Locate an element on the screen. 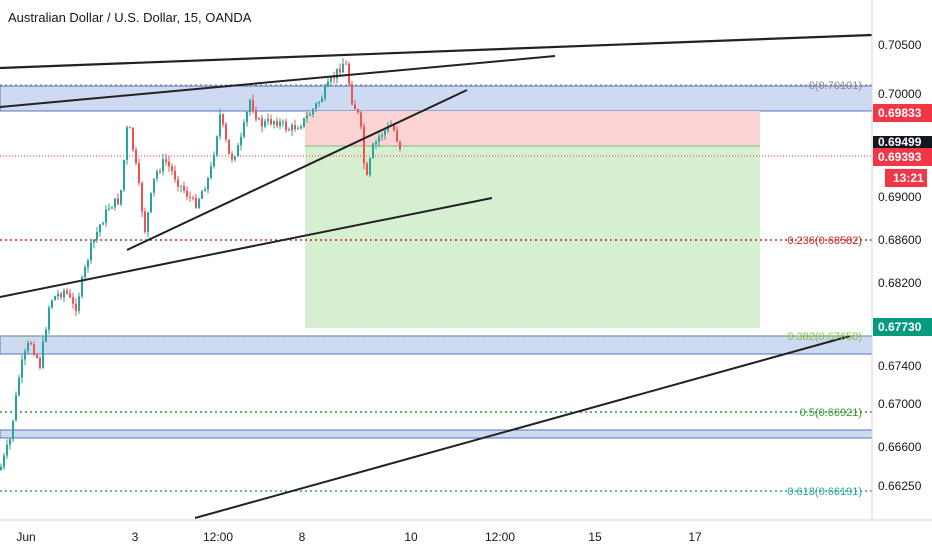 This screenshot has height=550, width=932. trendline-mid-support is located at coordinates (246, 247).